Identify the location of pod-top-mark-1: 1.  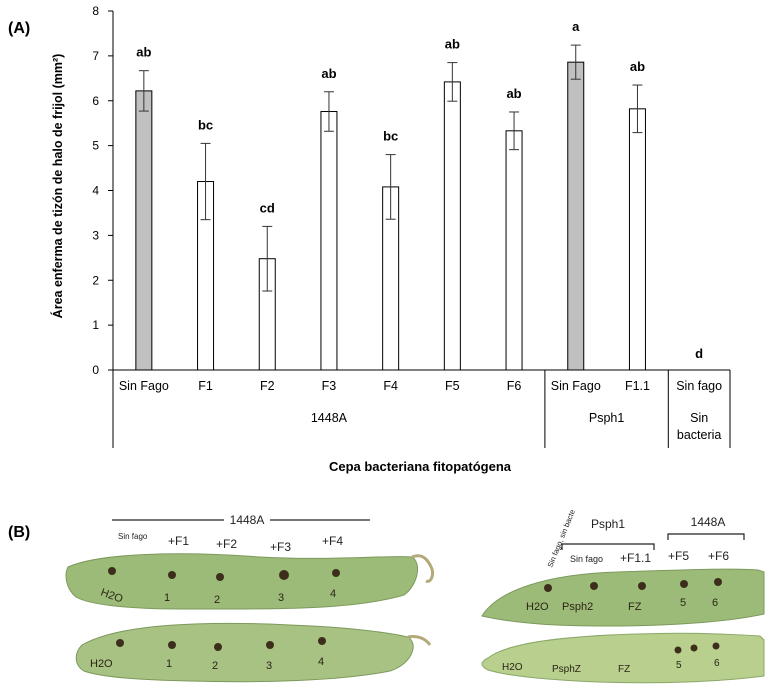
(167, 598).